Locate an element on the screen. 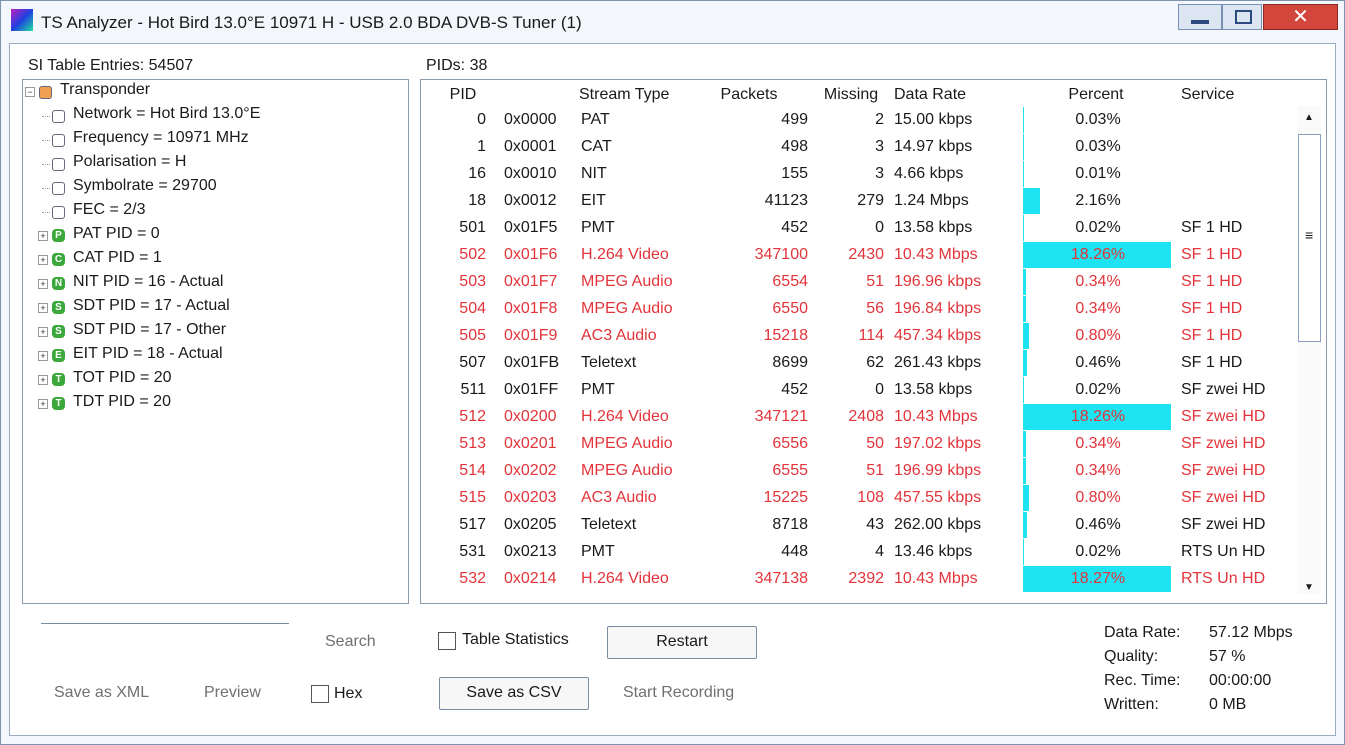 The height and width of the screenshot is (745, 1345). cell: 2.16% is located at coordinates (1098, 200).